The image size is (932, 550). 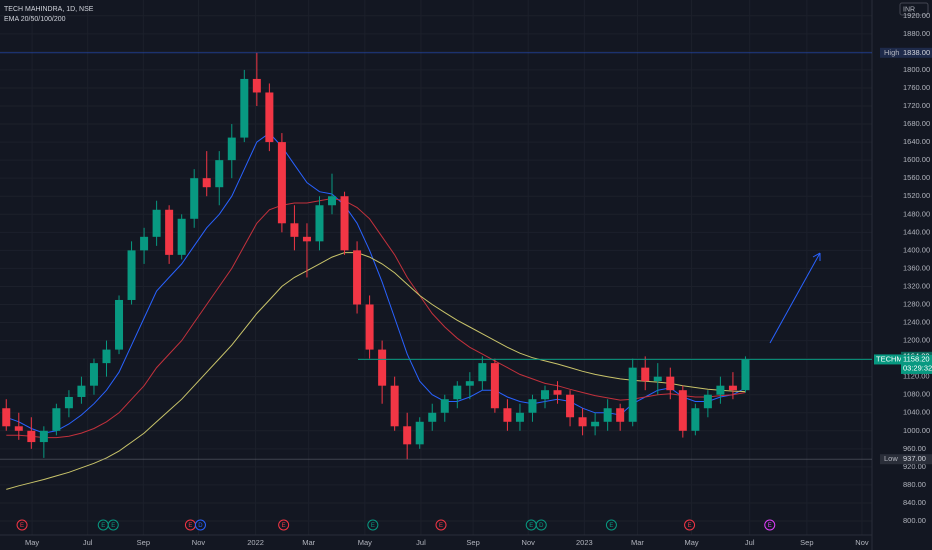 I want to click on y-tick-label: 1080.00, so click(x=916, y=394).